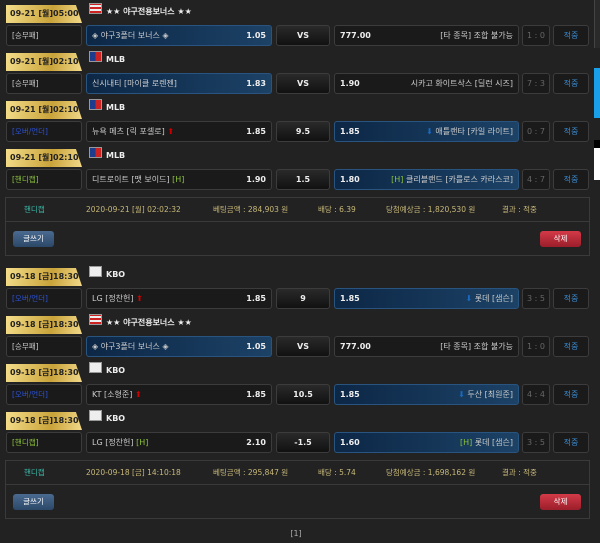 The height and width of the screenshot is (543, 600). I want to click on home-team: 뉴욕 메츠 [릭 포셀로], so click(128, 131).